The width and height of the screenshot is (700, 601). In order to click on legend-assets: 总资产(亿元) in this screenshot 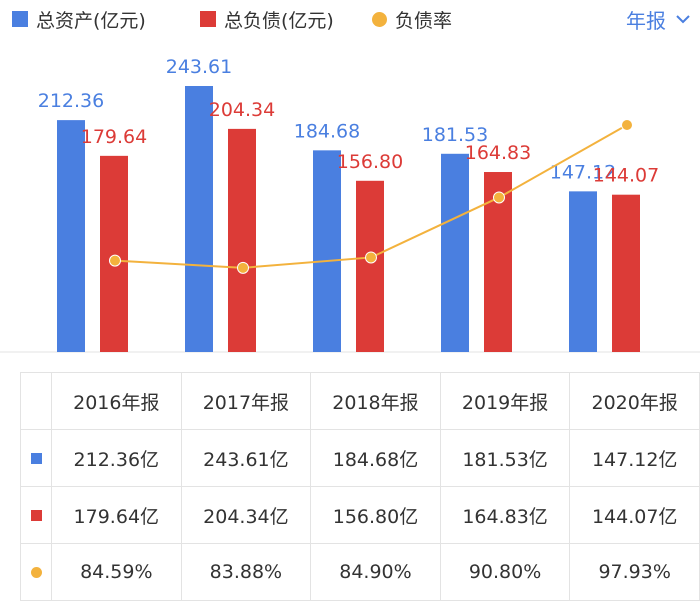, I will do `click(79, 19)`.